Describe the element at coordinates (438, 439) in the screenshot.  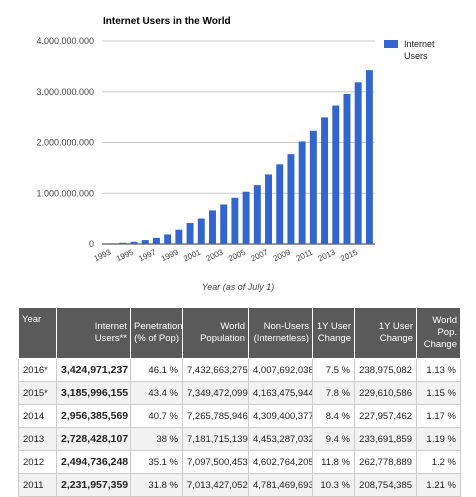
I see `table-cell: 1.19 %` at that location.